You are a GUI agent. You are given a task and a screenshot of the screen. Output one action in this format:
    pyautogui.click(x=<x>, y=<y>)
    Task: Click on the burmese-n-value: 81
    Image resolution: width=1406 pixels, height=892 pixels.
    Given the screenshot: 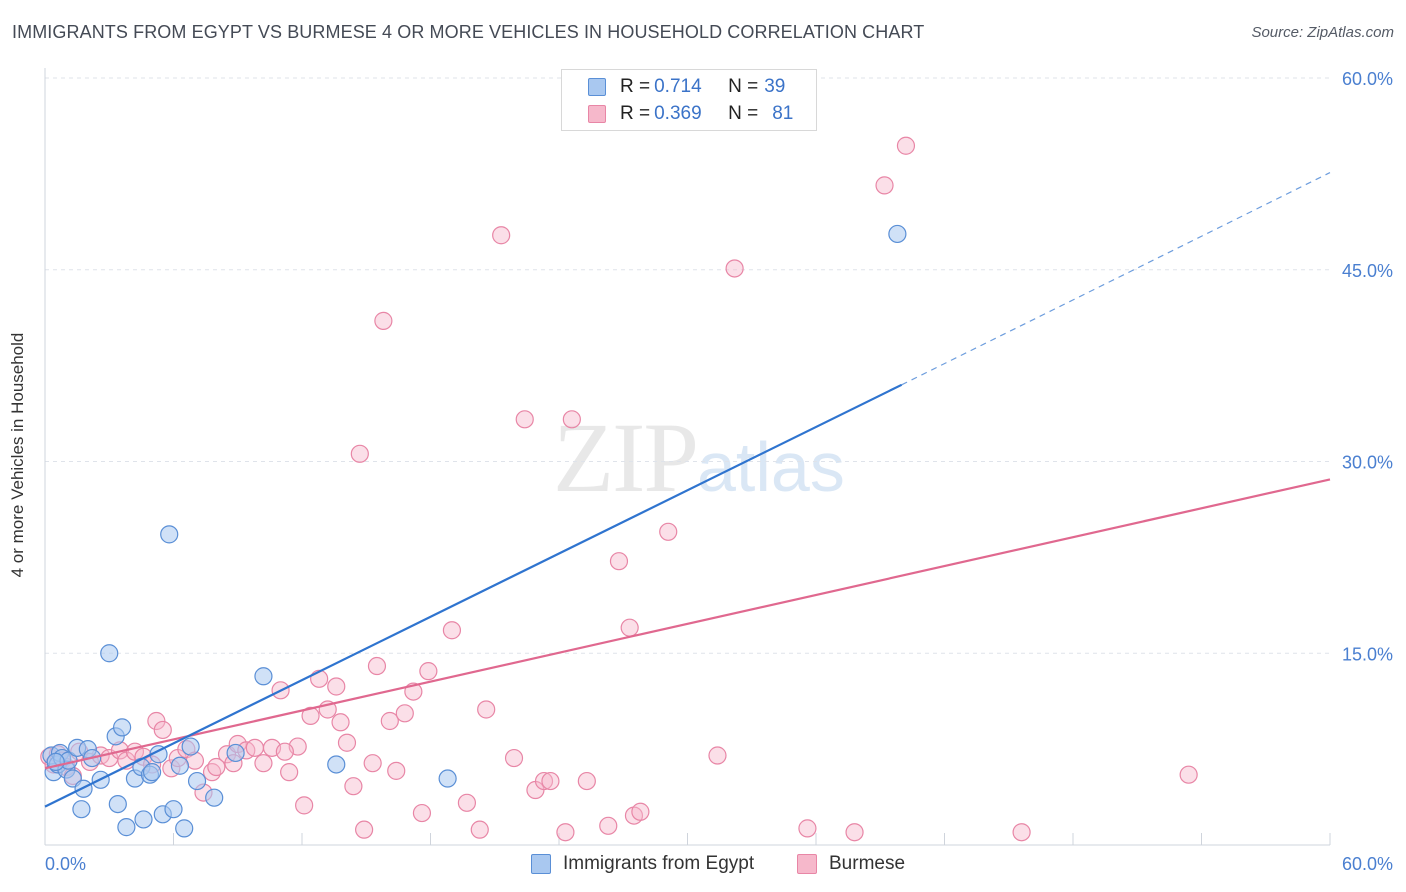 What is the action you would take?
    pyautogui.click(x=783, y=113)
    